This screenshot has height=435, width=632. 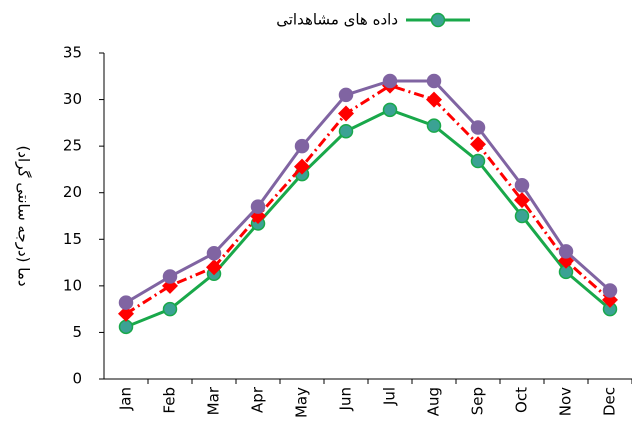 I want to click on x-tick-label: May, so click(x=302, y=402).